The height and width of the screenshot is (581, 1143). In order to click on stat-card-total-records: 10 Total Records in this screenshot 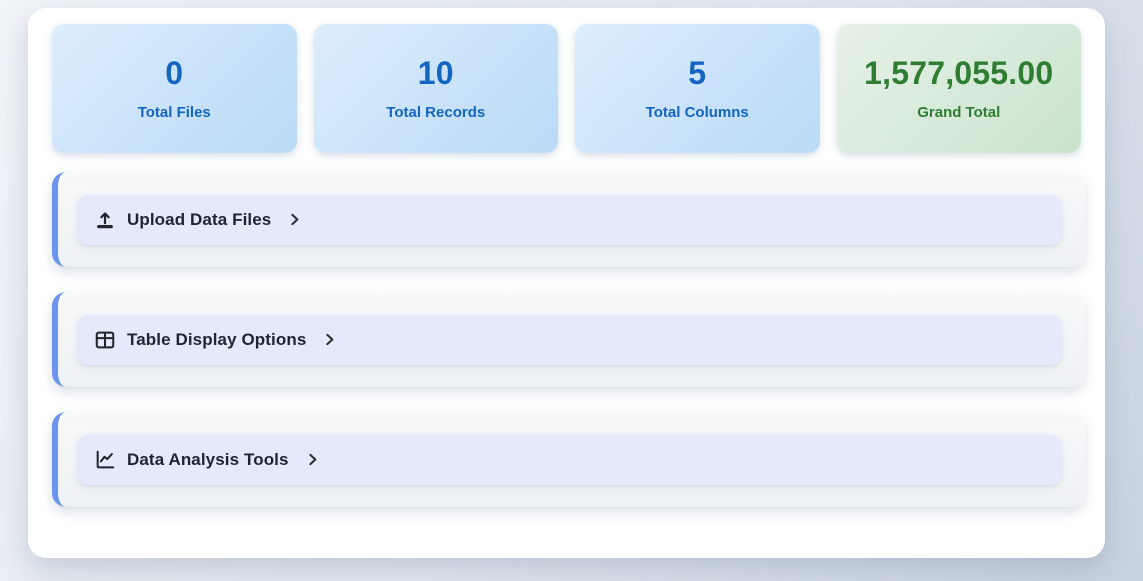, I will do `click(435, 88)`.